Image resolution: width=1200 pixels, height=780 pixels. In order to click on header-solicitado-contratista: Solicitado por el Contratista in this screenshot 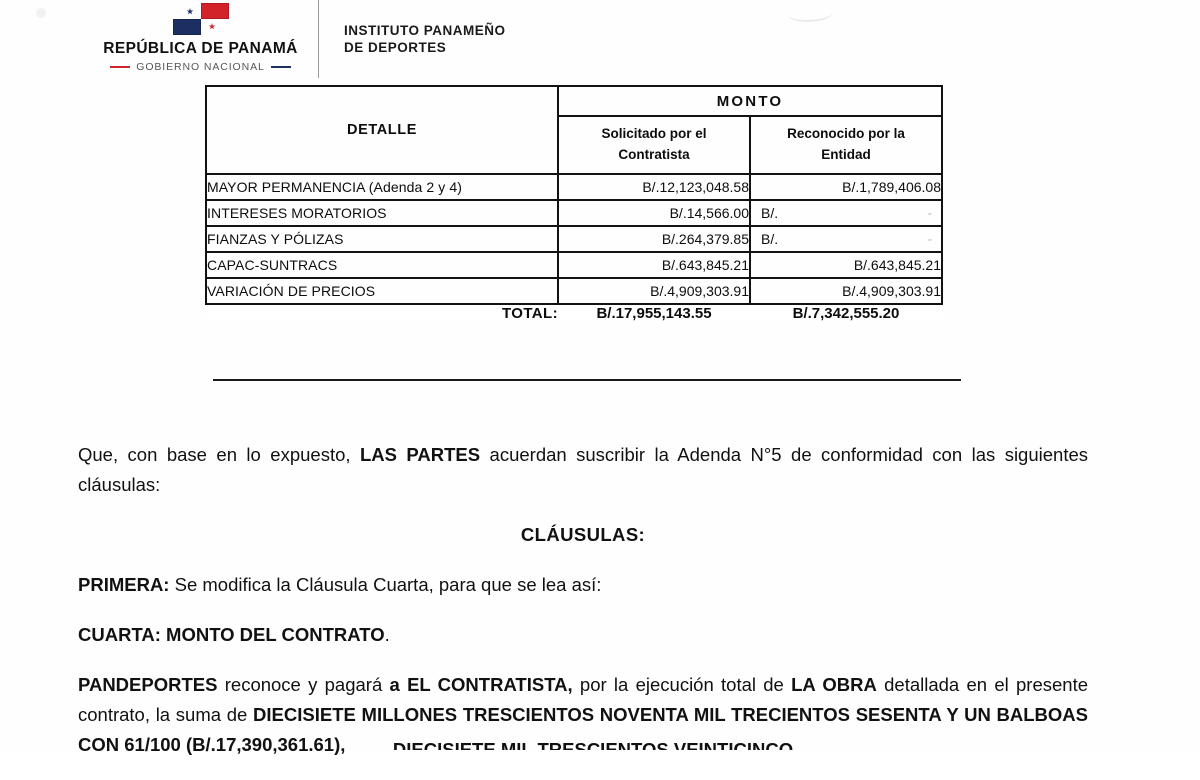, I will do `click(654, 145)`.